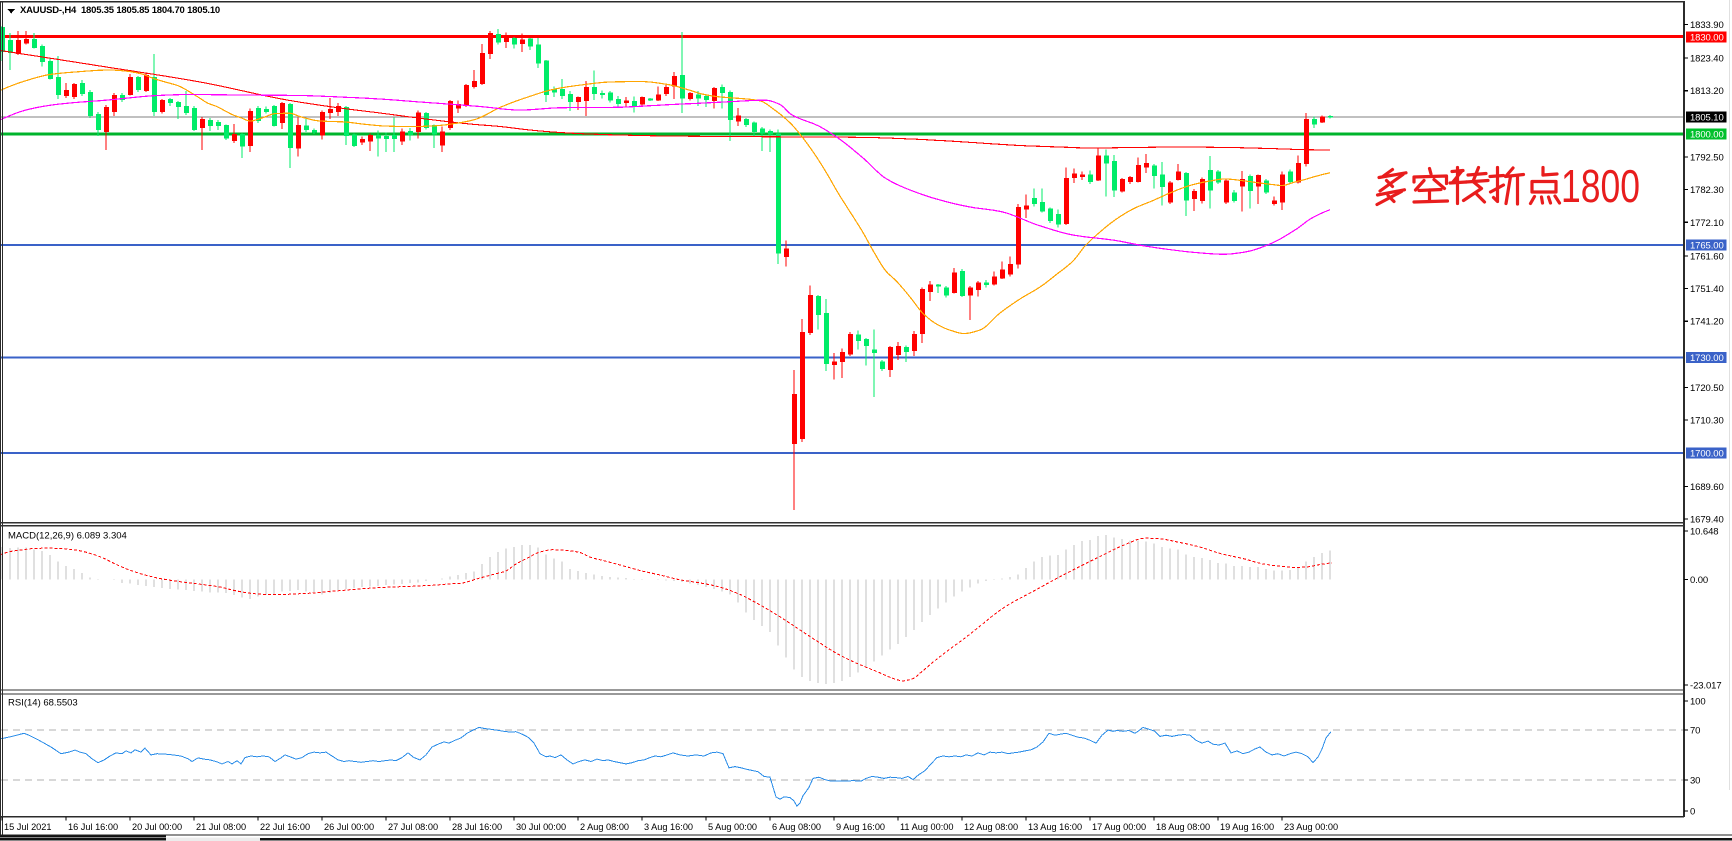 The height and width of the screenshot is (841, 1732). Describe the element at coordinates (1707, 256) in the screenshot. I see `svg-text: 1761.60` at that location.